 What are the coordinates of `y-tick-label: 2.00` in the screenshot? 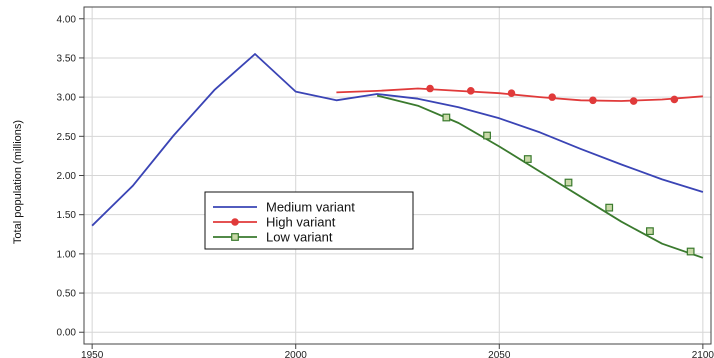 It's located at (67, 176).